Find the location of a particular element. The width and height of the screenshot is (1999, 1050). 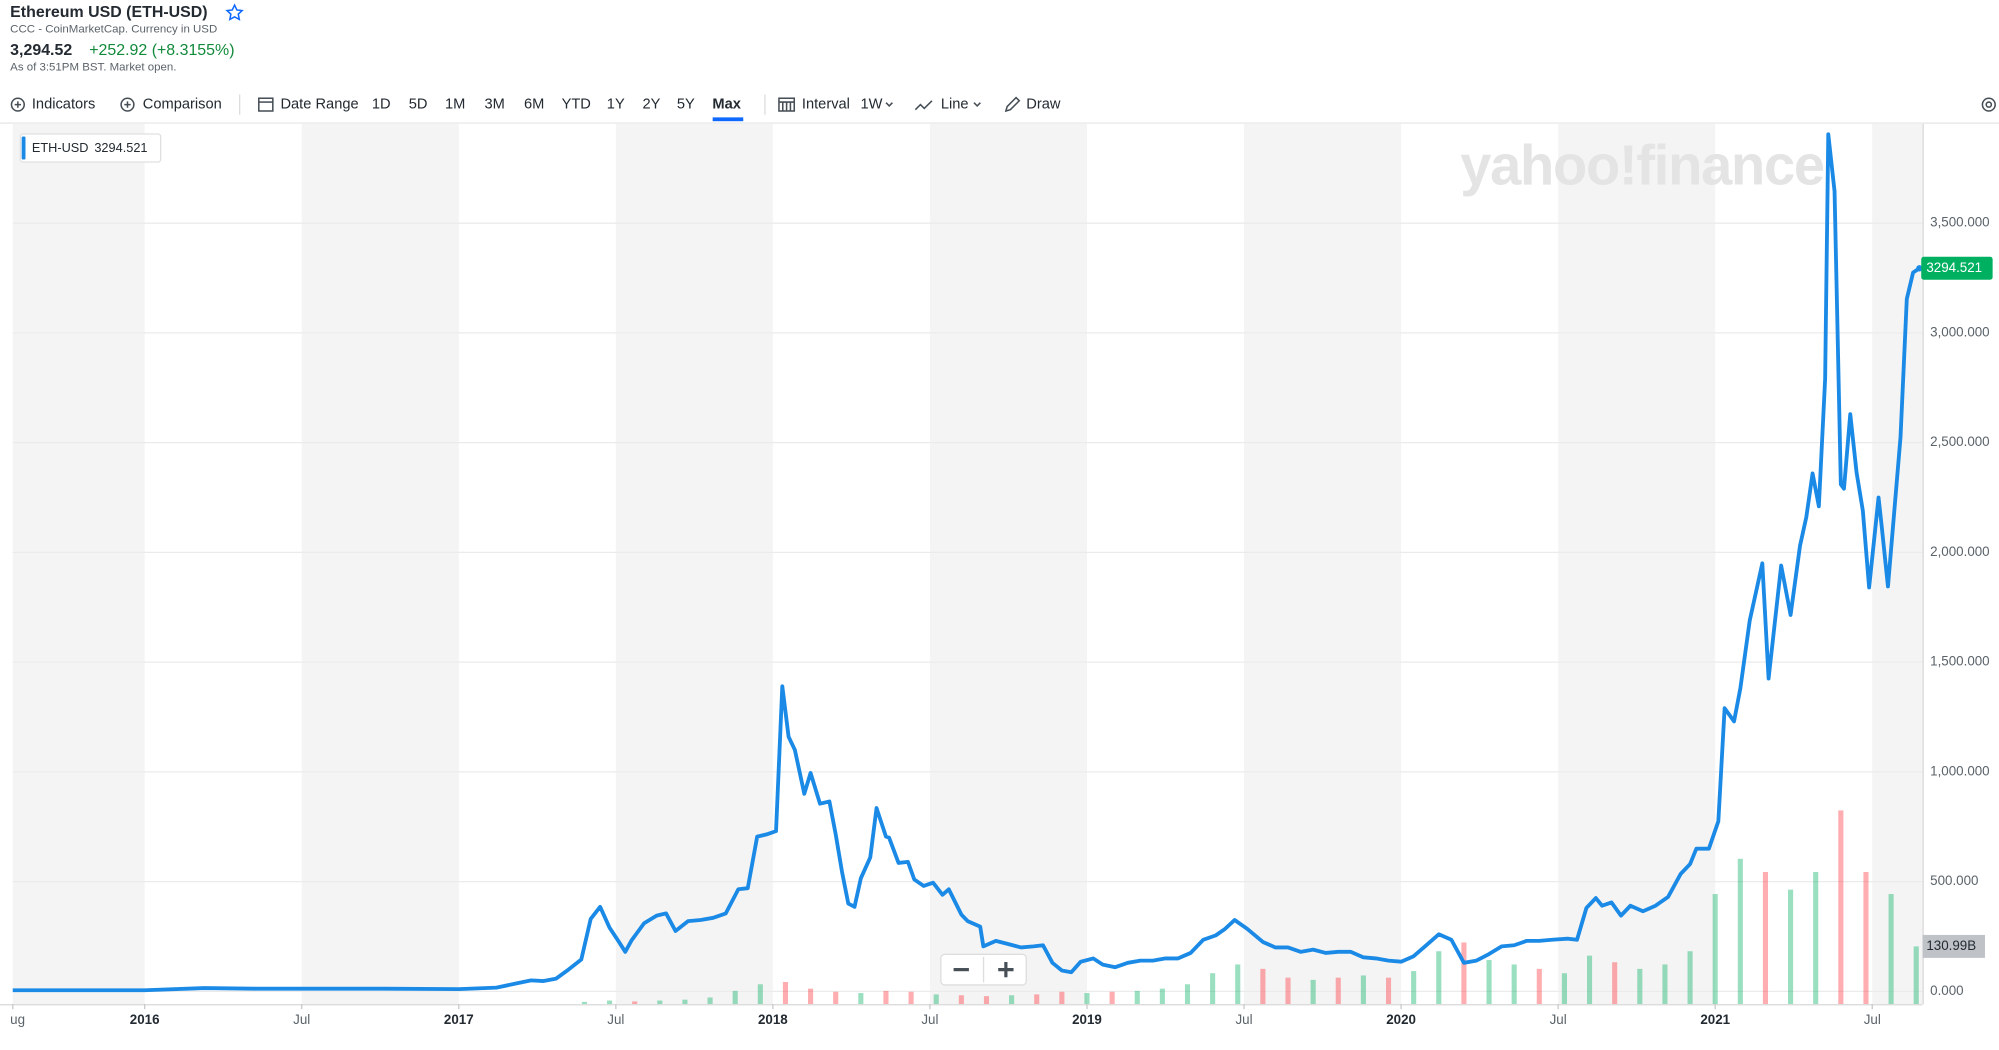

range-button: YTD is located at coordinates (576, 104).